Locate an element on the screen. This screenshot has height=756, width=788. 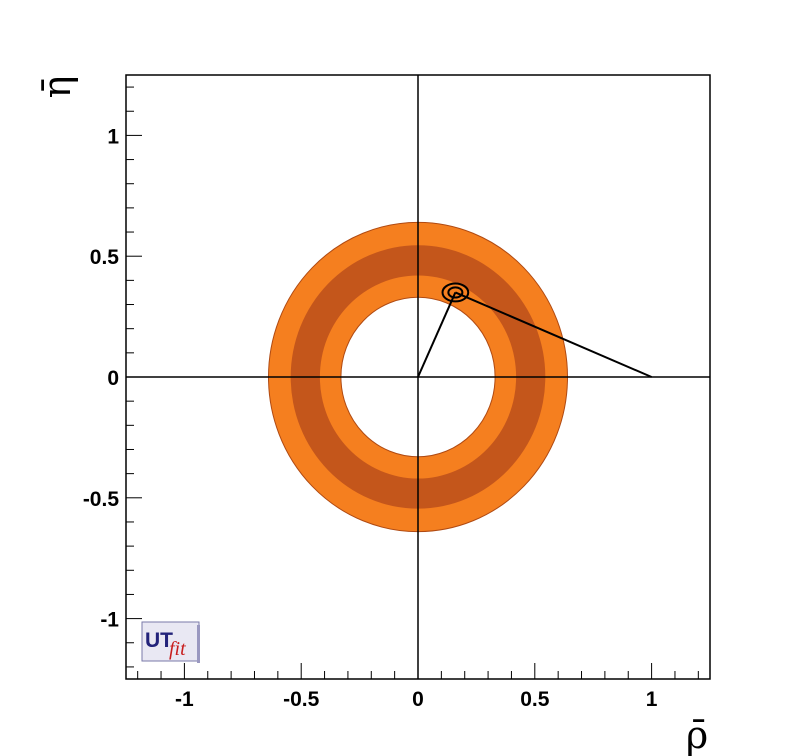
x-tick-label: 0 is located at coordinates (418, 699).